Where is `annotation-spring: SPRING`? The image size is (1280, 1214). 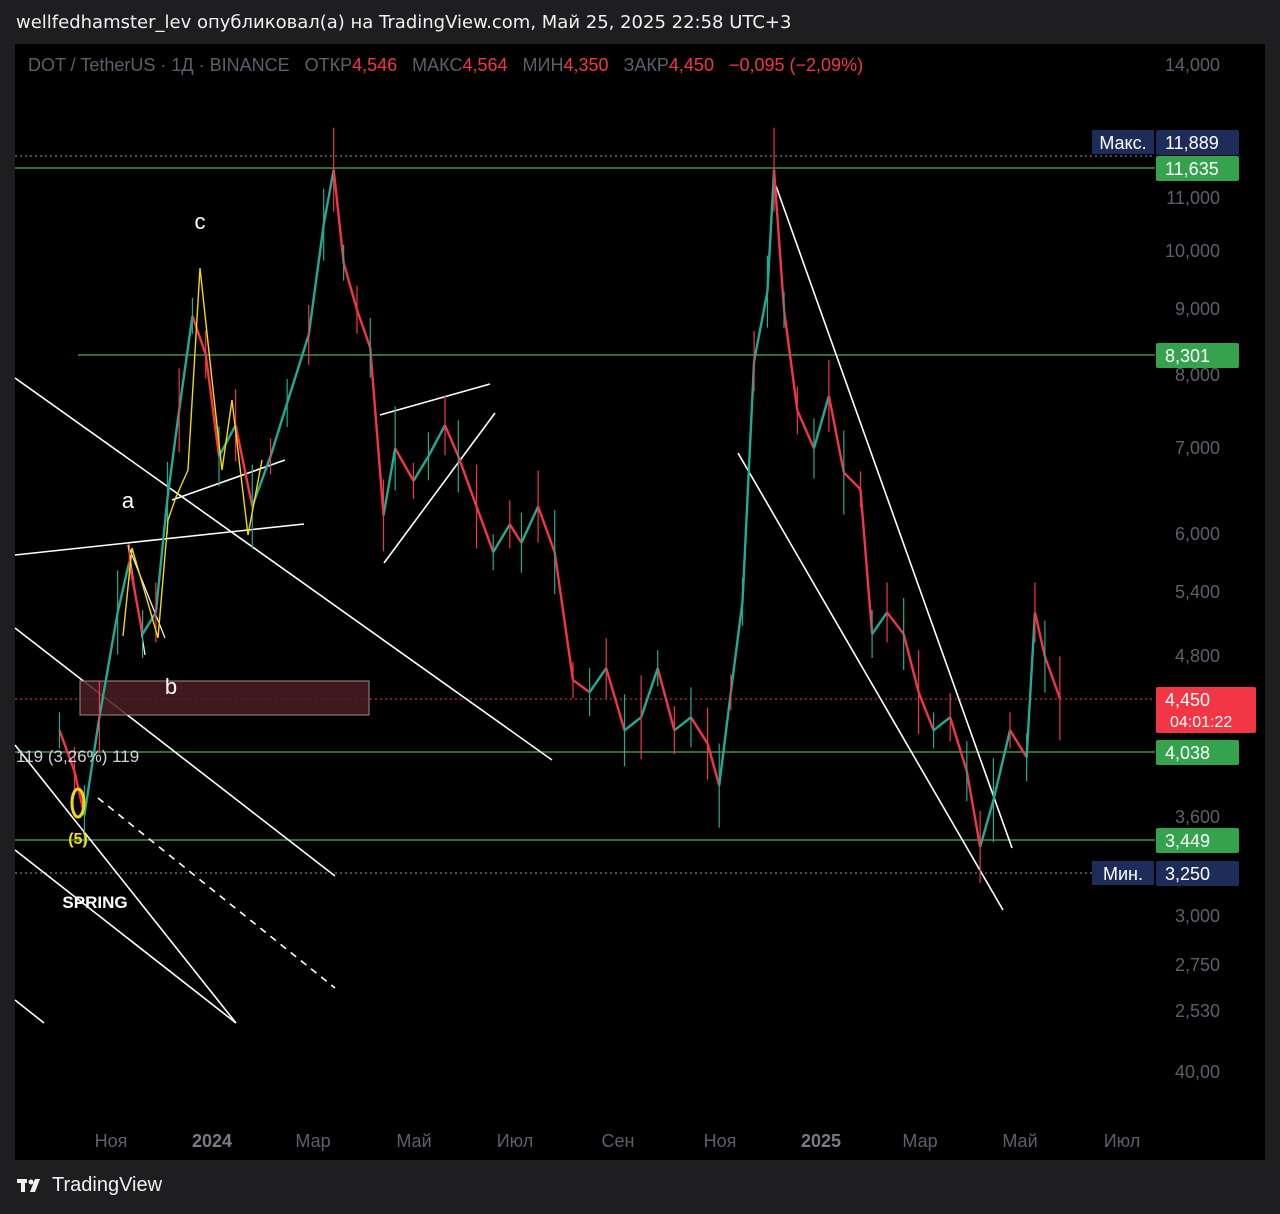
annotation-spring: SPRING is located at coordinates (94, 902).